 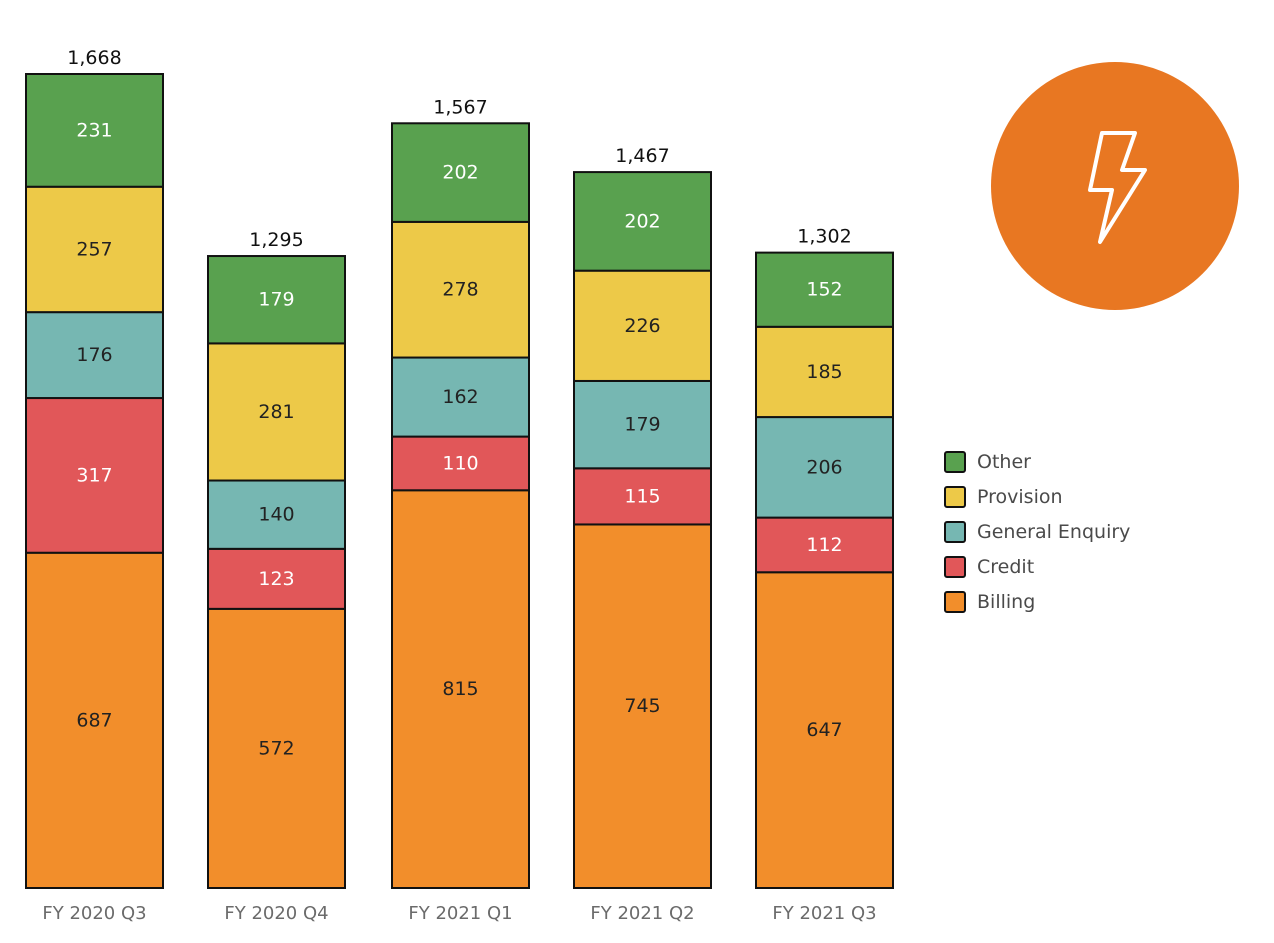 I want to click on data-label-credit: 110, so click(x=460, y=463).